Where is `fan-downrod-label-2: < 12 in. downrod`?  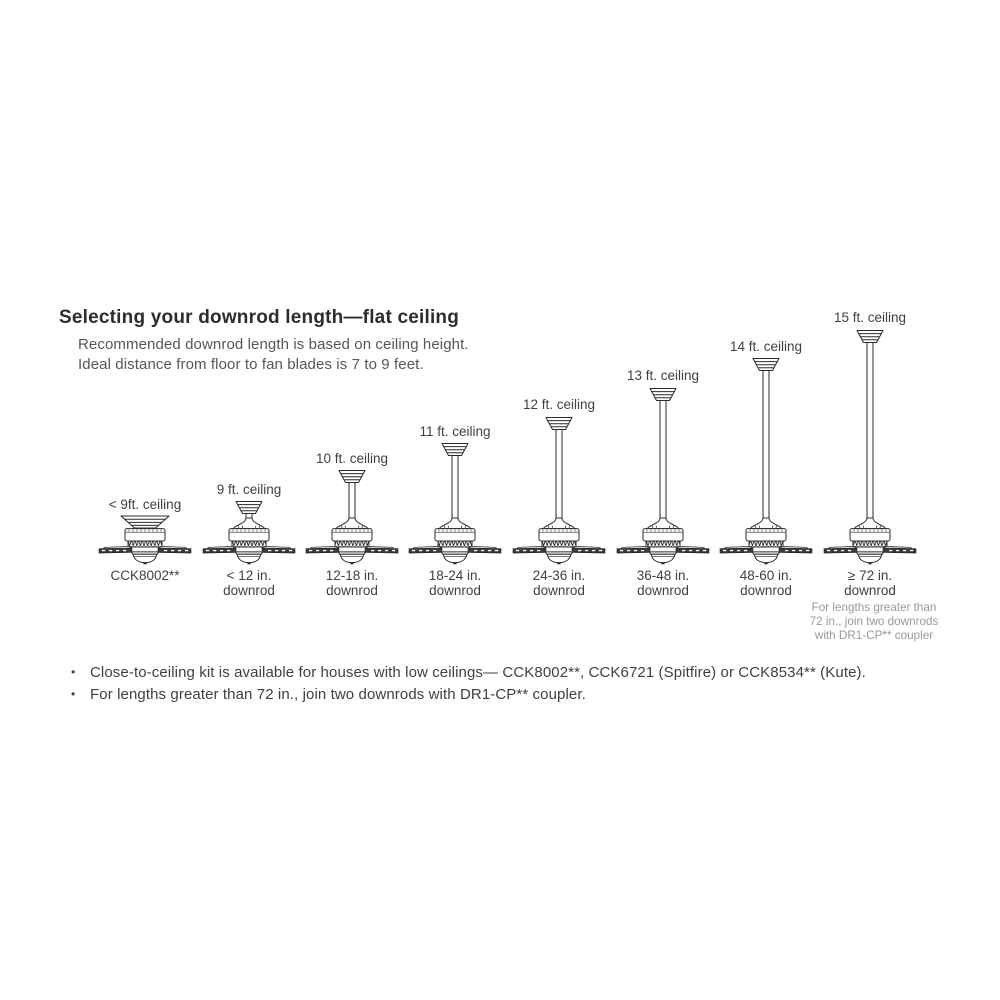 fan-downrod-label-2: < 12 in. downrod is located at coordinates (249, 583).